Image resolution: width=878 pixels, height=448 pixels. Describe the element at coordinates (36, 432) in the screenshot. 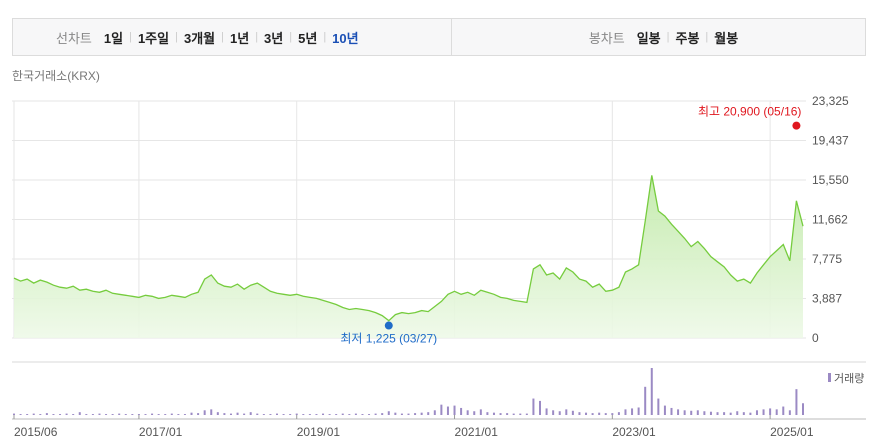

I see `x-tick-label: 2015/06` at that location.